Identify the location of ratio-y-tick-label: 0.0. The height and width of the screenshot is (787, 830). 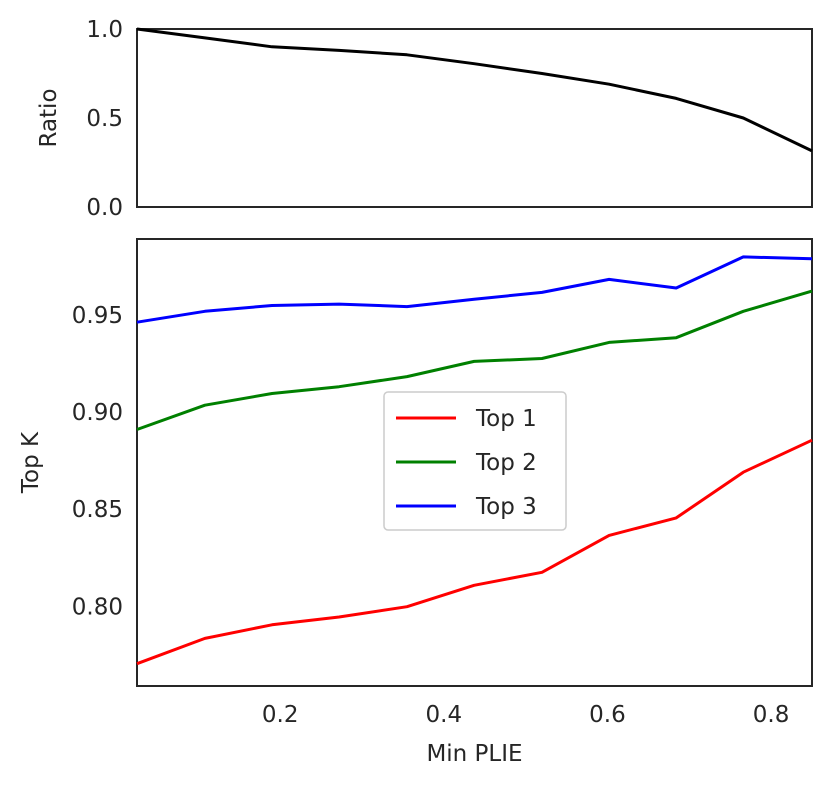
(104, 208).